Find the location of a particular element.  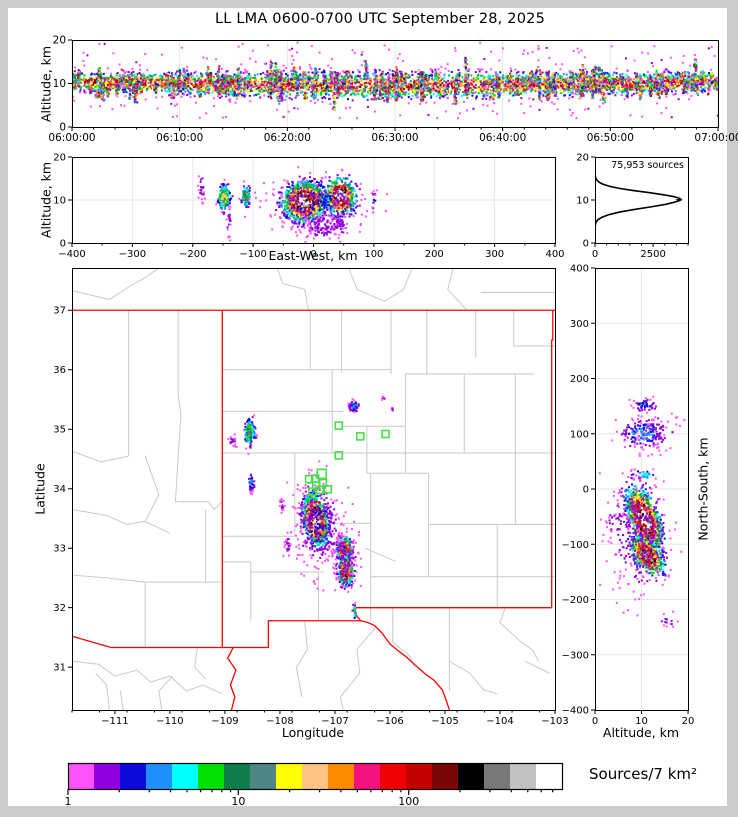

north-south-height-panel is located at coordinates (641, 489).